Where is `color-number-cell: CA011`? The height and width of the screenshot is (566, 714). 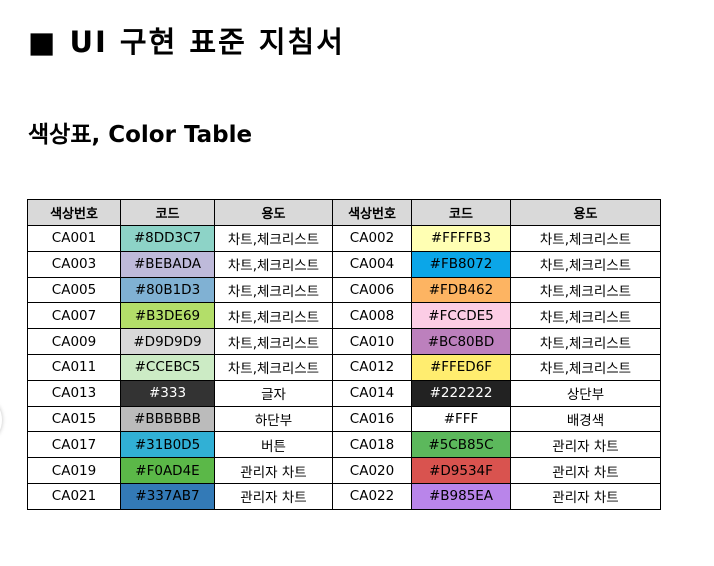 color-number-cell: CA011 is located at coordinates (74, 367).